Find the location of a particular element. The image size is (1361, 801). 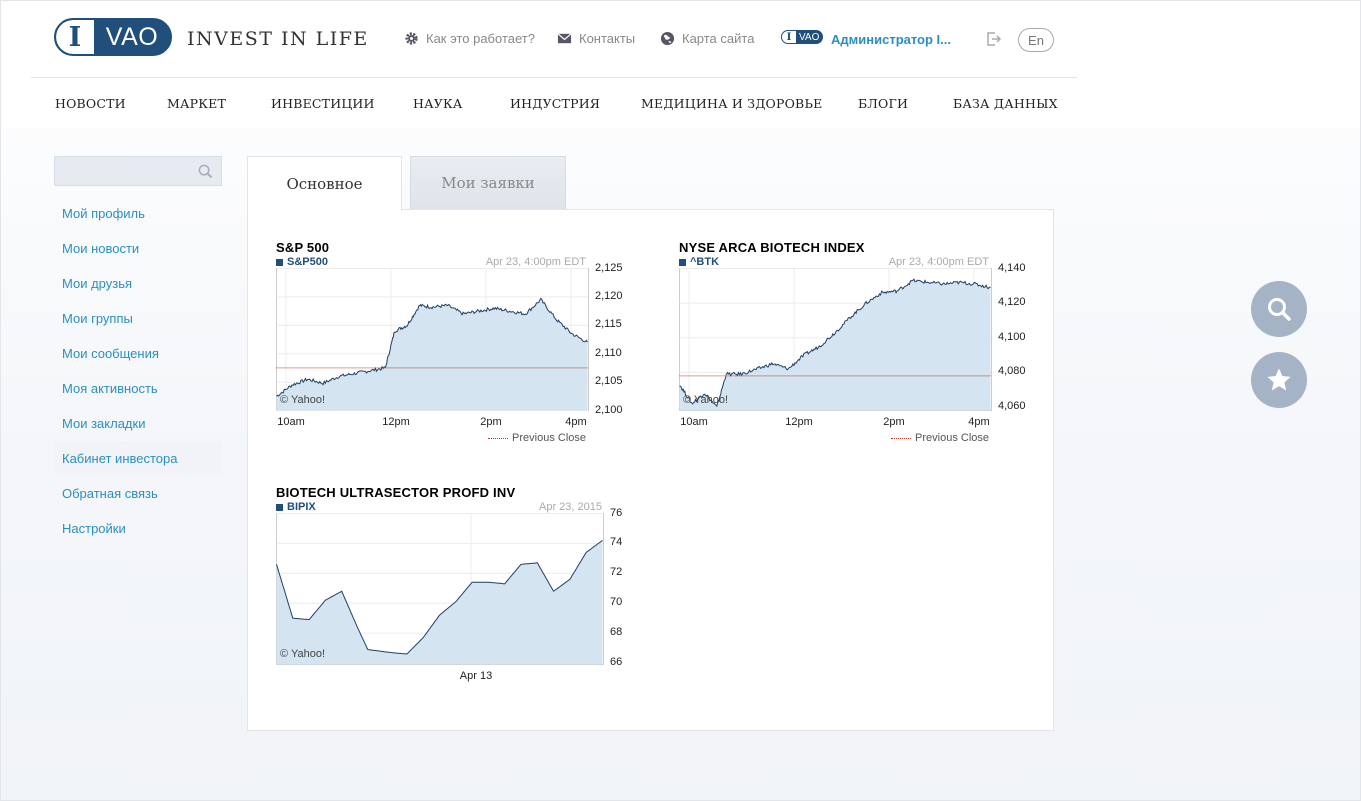

sidebar-item-news: Мои новости is located at coordinates (101, 248).